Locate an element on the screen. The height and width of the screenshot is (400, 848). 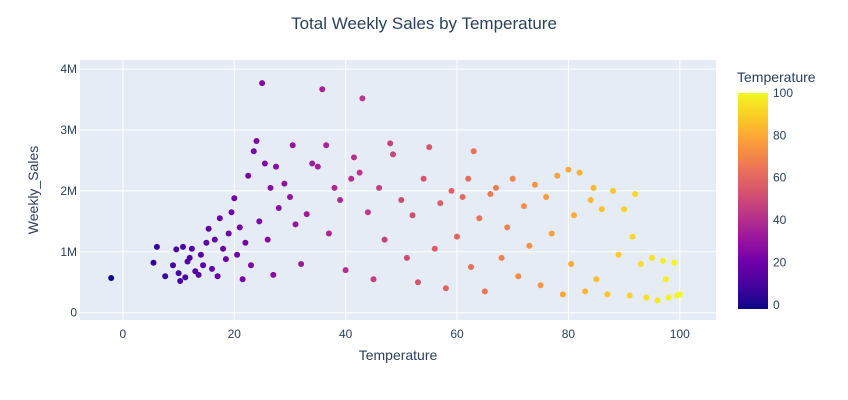
colorbar is located at coordinates (753, 201).